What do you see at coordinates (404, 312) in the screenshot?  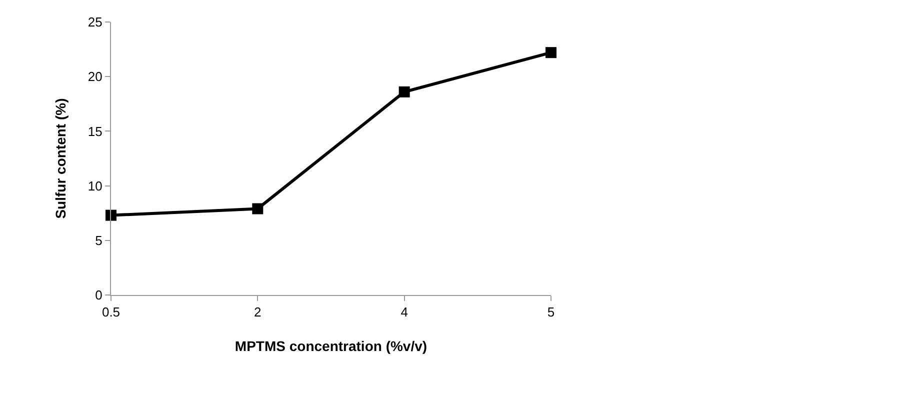 I see `x-tick-label: 4` at bounding box center [404, 312].